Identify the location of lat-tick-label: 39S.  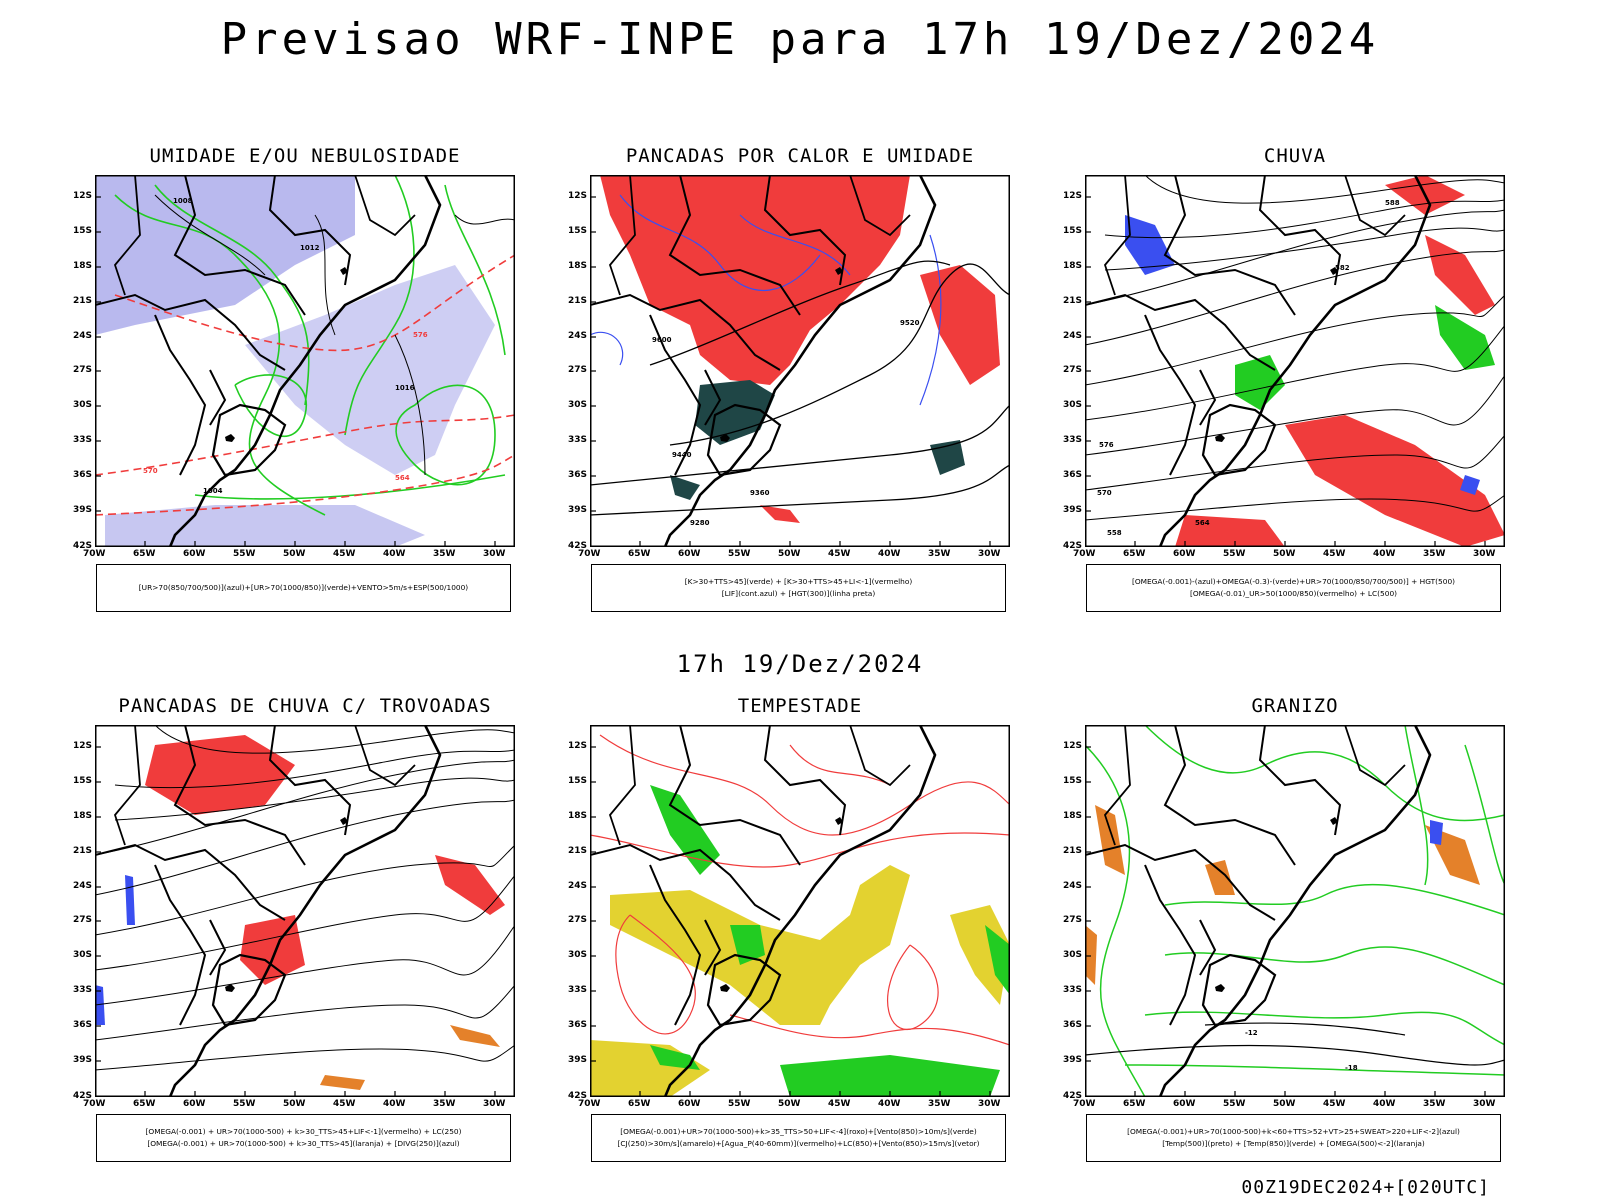
(1072, 1060).